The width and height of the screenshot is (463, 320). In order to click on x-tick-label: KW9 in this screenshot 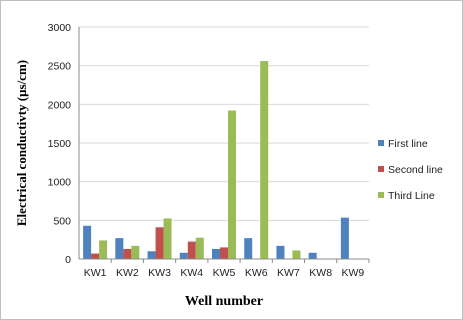, I will do `click(353, 273)`.